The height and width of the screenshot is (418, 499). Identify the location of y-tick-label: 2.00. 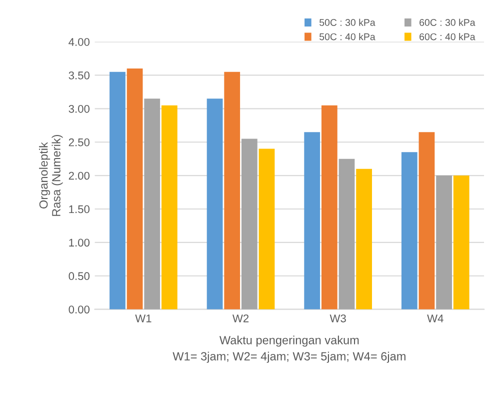
(79, 176).